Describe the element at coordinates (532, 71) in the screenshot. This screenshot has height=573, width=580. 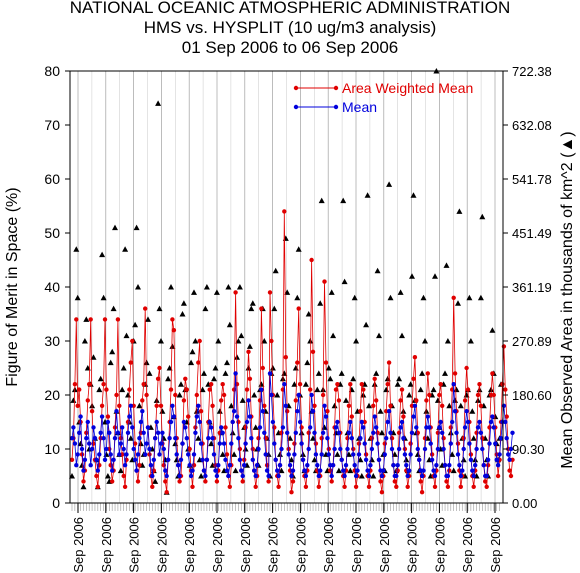
I see `y2-tick-label: 722.38` at that location.